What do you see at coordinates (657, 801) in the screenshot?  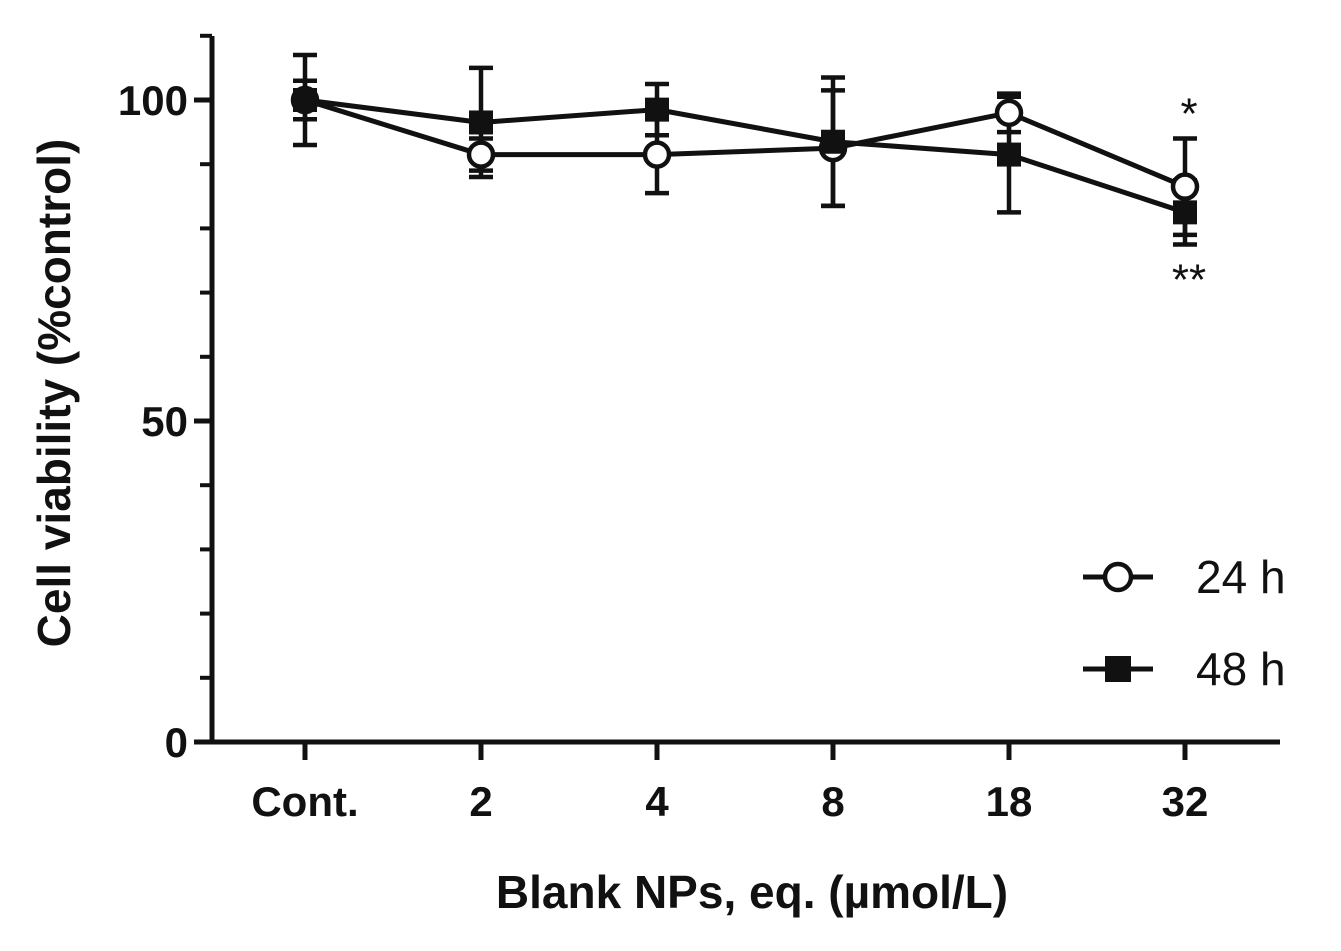 I see `x-tick-label: 4` at bounding box center [657, 801].